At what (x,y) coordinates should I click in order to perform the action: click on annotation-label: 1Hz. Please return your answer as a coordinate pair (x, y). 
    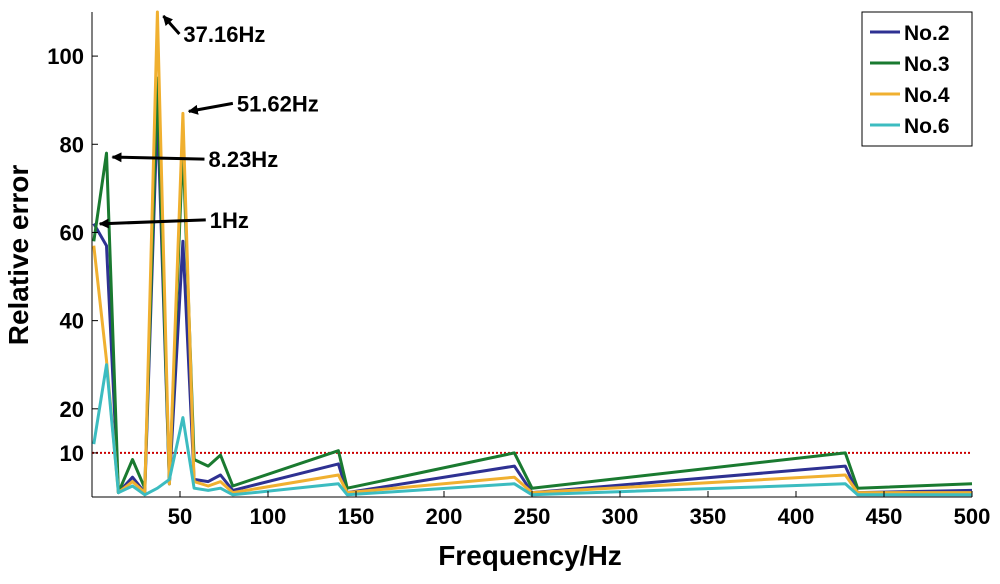
    Looking at the image, I should click on (229, 220).